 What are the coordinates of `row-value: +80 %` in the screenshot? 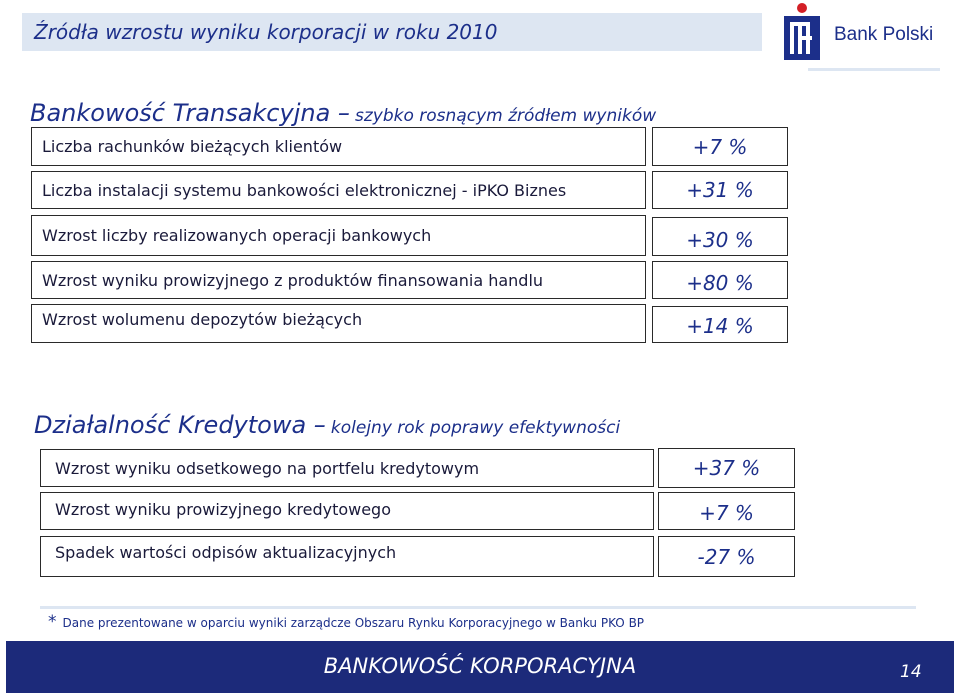 It's located at (720, 280).